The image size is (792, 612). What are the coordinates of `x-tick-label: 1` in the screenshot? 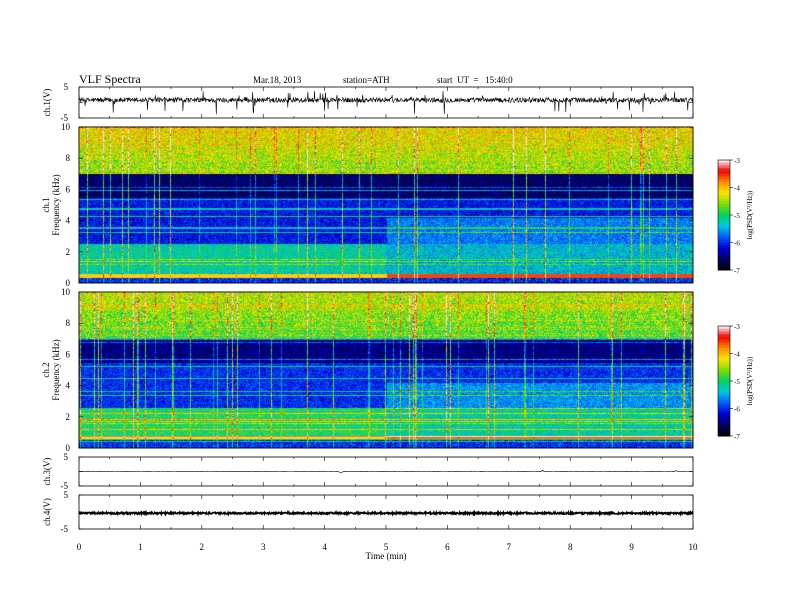 It's located at (140, 547).